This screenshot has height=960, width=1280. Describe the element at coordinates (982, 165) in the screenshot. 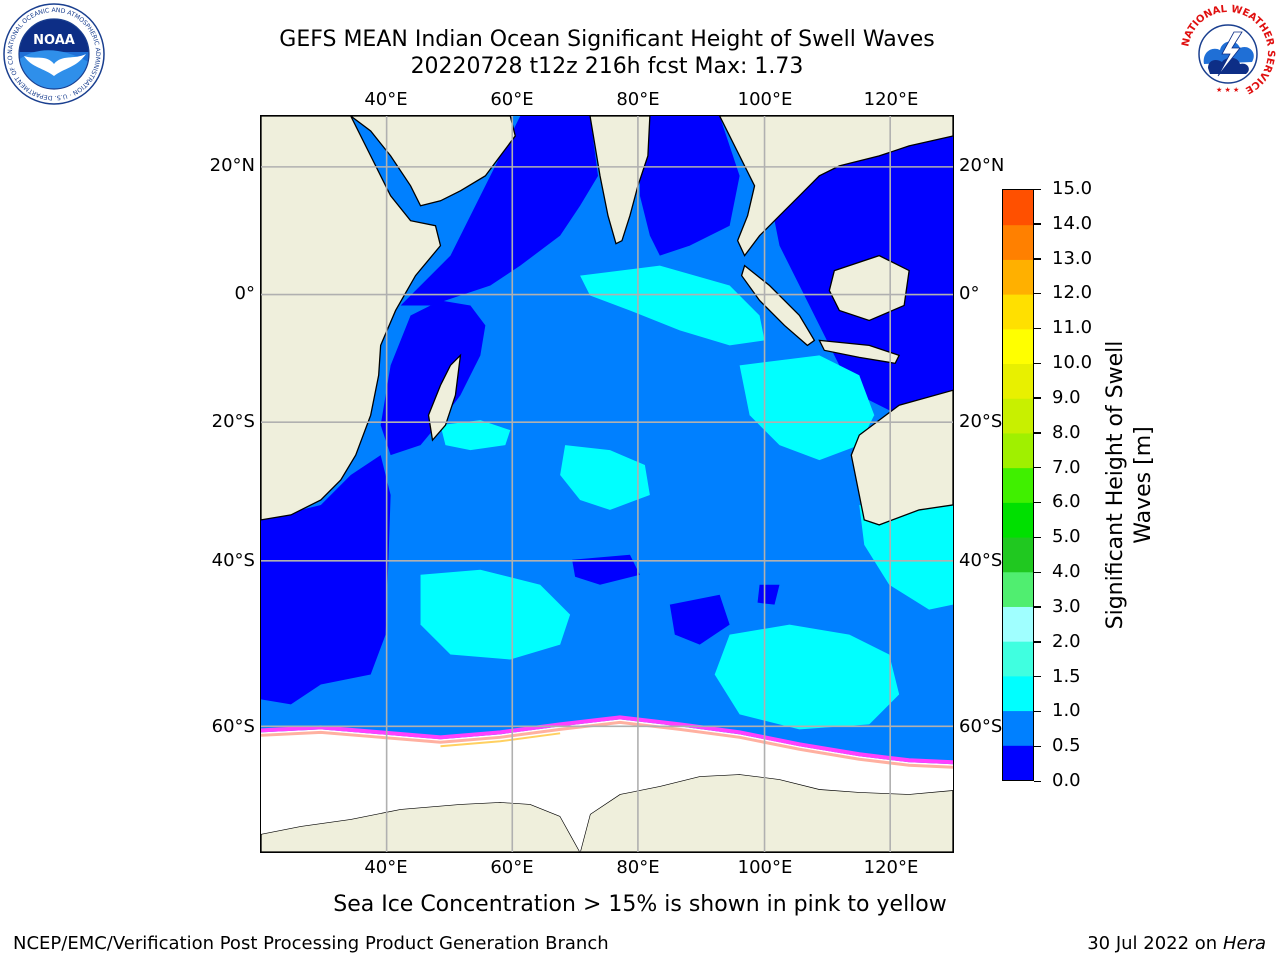

I see `lat-tick-right: 20°N` at that location.